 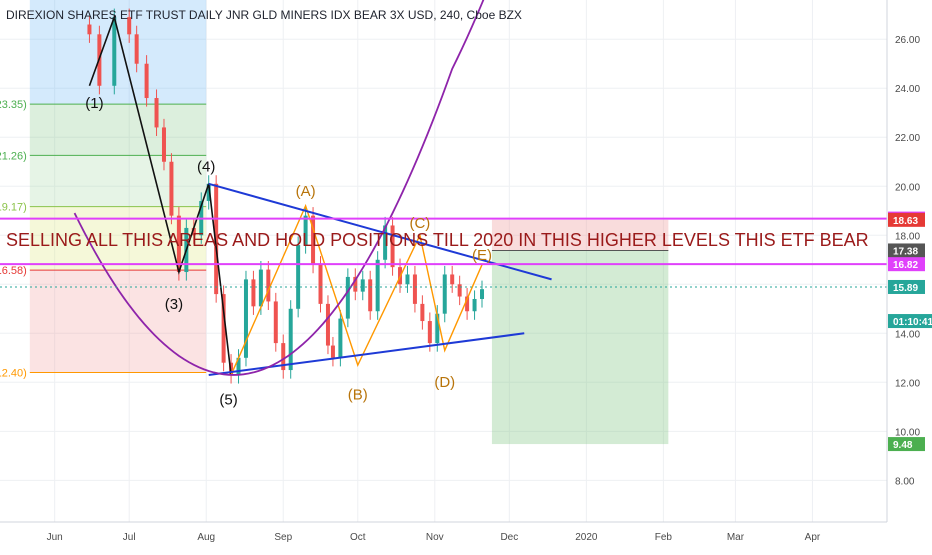 I want to click on wave-label-0: (1), so click(x=94, y=103).